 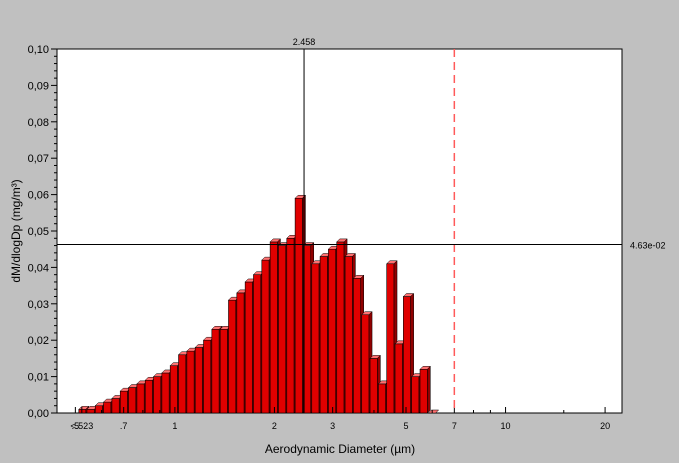 What do you see at coordinates (38, 159) in the screenshot?
I see `y-tick-label: 0,07` at bounding box center [38, 159].